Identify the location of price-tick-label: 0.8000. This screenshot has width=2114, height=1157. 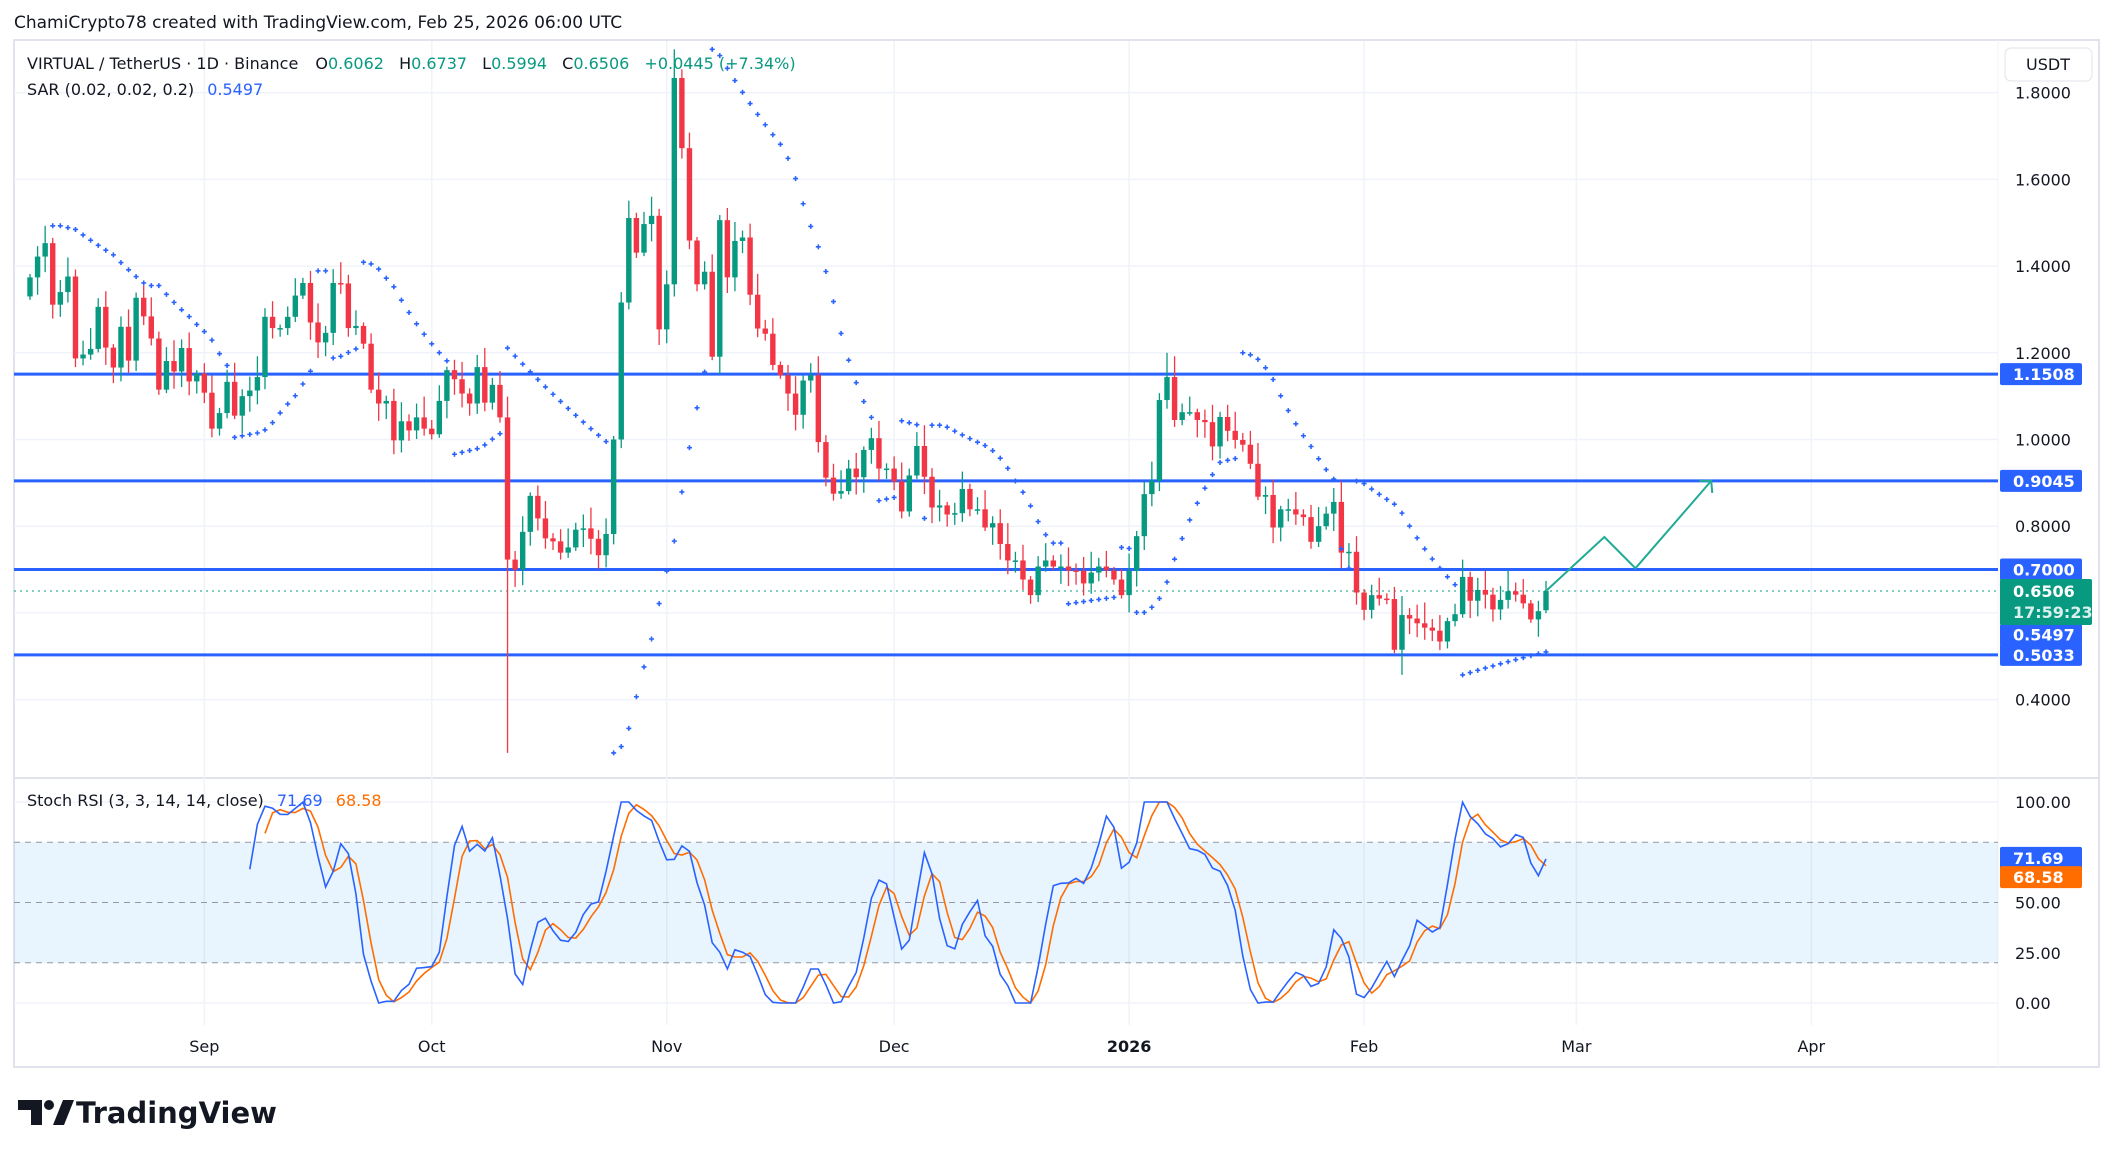
(2043, 526).